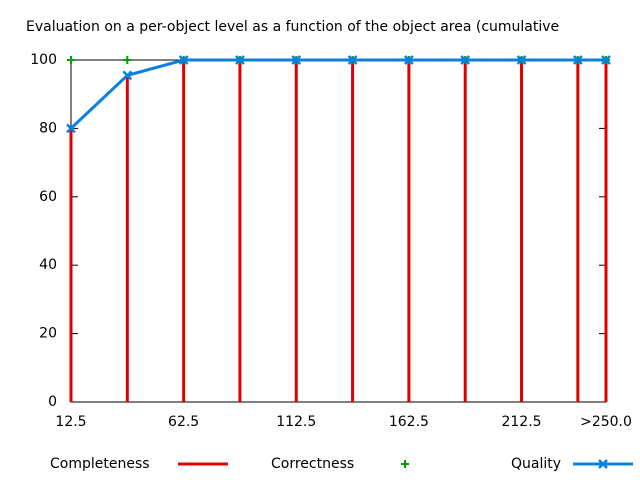 The height and width of the screenshot is (480, 640). What do you see at coordinates (606, 422) in the screenshot?
I see `x-tick-label: >250.0` at bounding box center [606, 422].